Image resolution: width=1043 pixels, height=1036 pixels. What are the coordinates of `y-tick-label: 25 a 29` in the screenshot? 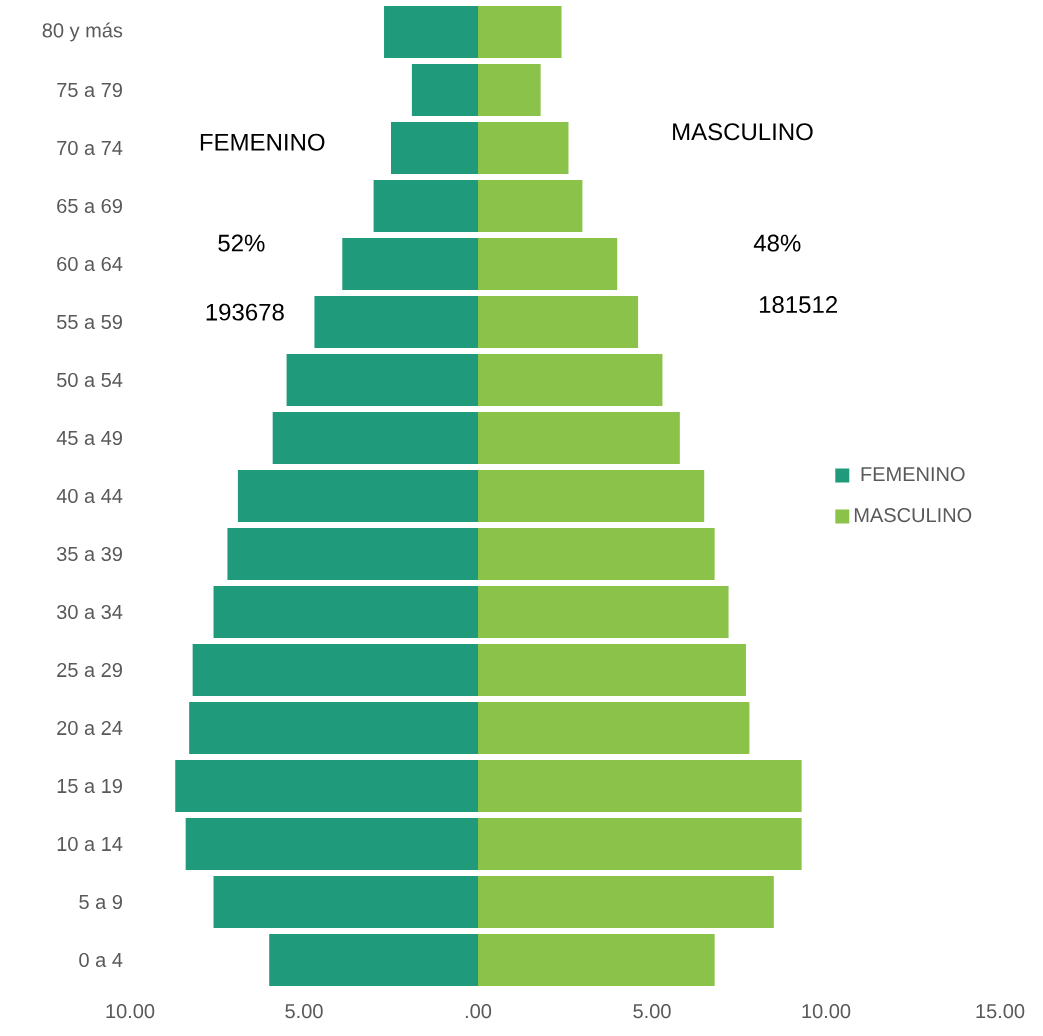 It's located at (89, 670).